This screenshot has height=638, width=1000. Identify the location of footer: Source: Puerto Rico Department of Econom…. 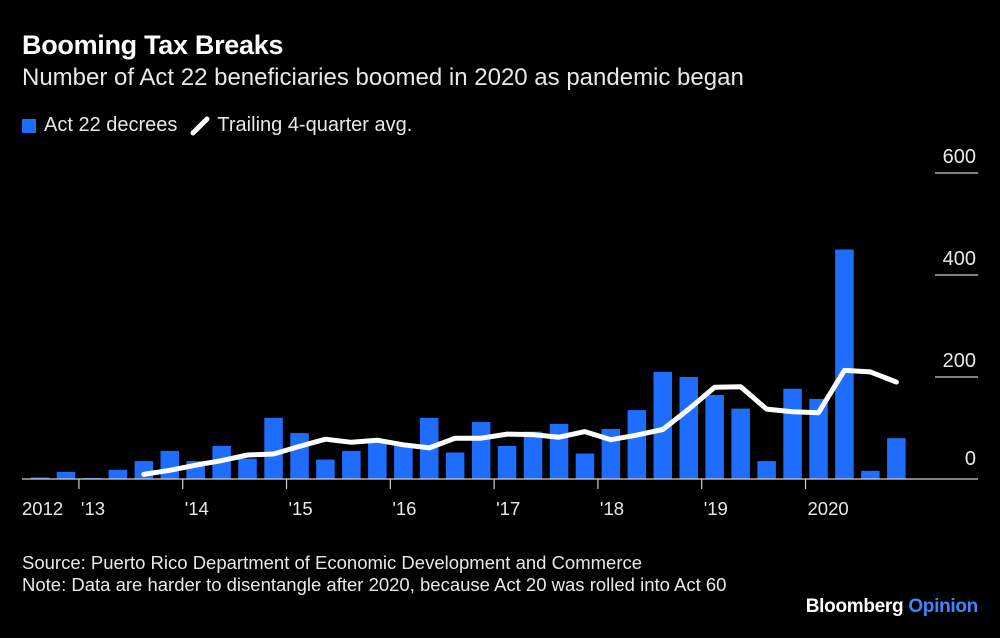
(402, 574).